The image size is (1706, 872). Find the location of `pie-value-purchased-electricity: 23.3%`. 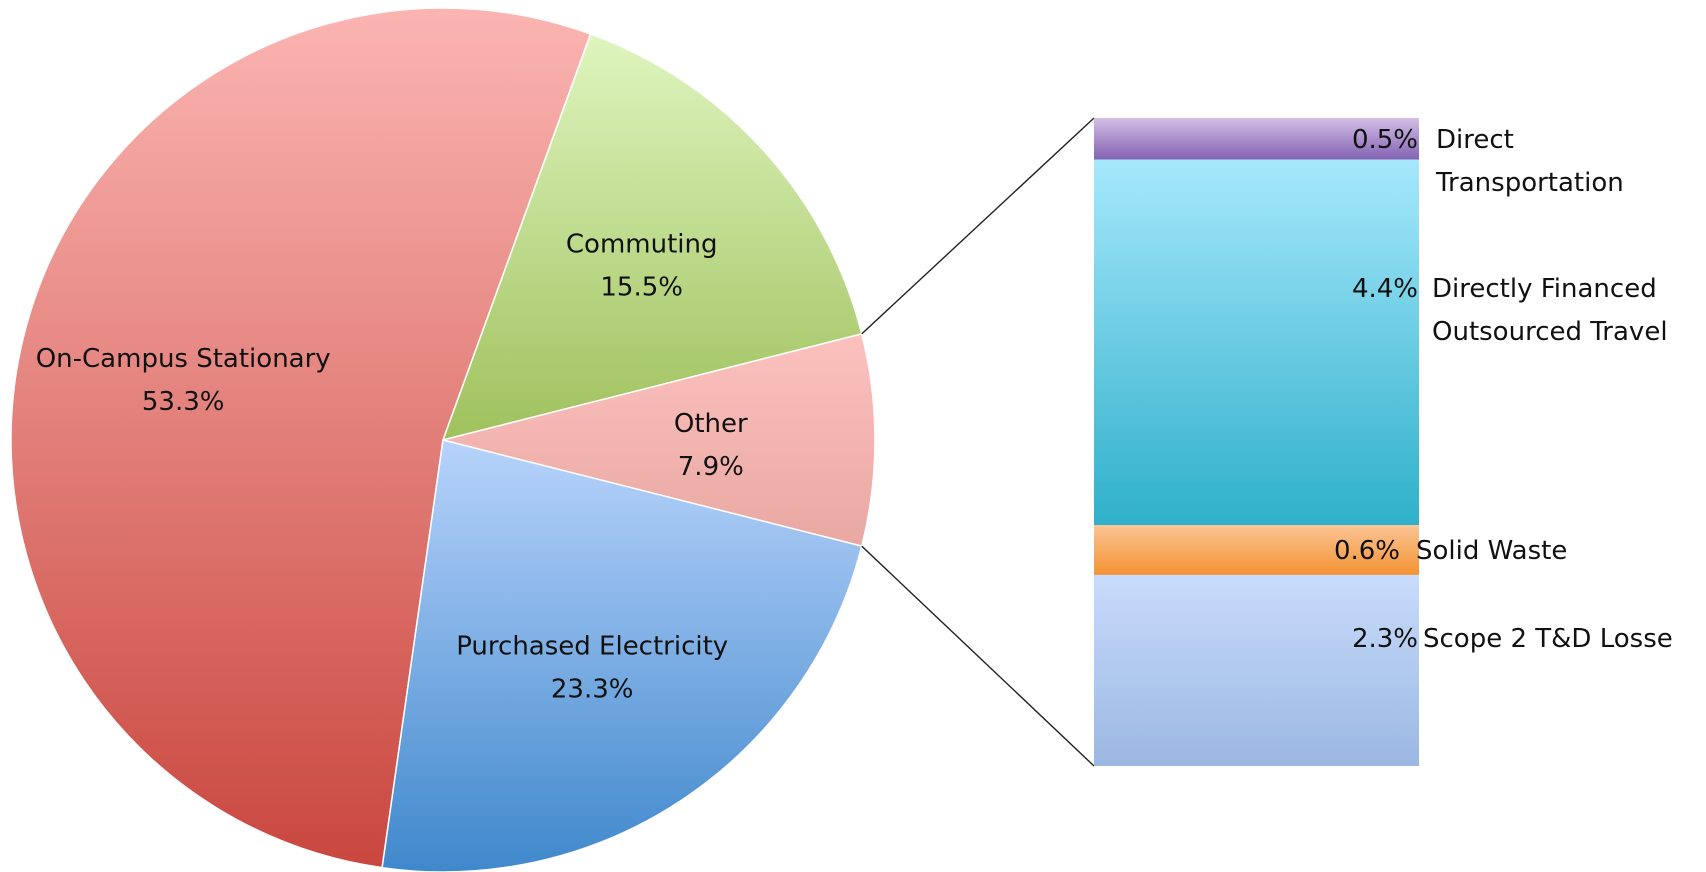

pie-value-purchased-electricity: 23.3% is located at coordinates (592, 690).